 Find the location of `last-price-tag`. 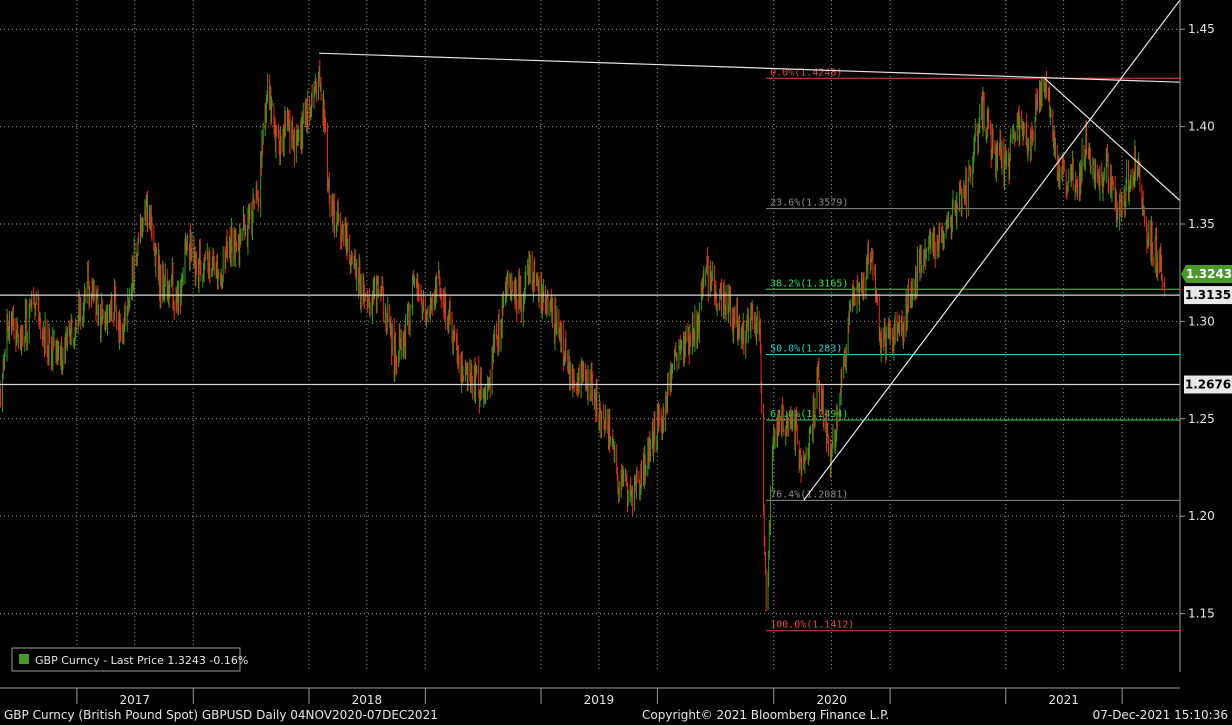

last-price-tag is located at coordinates (1206, 274).